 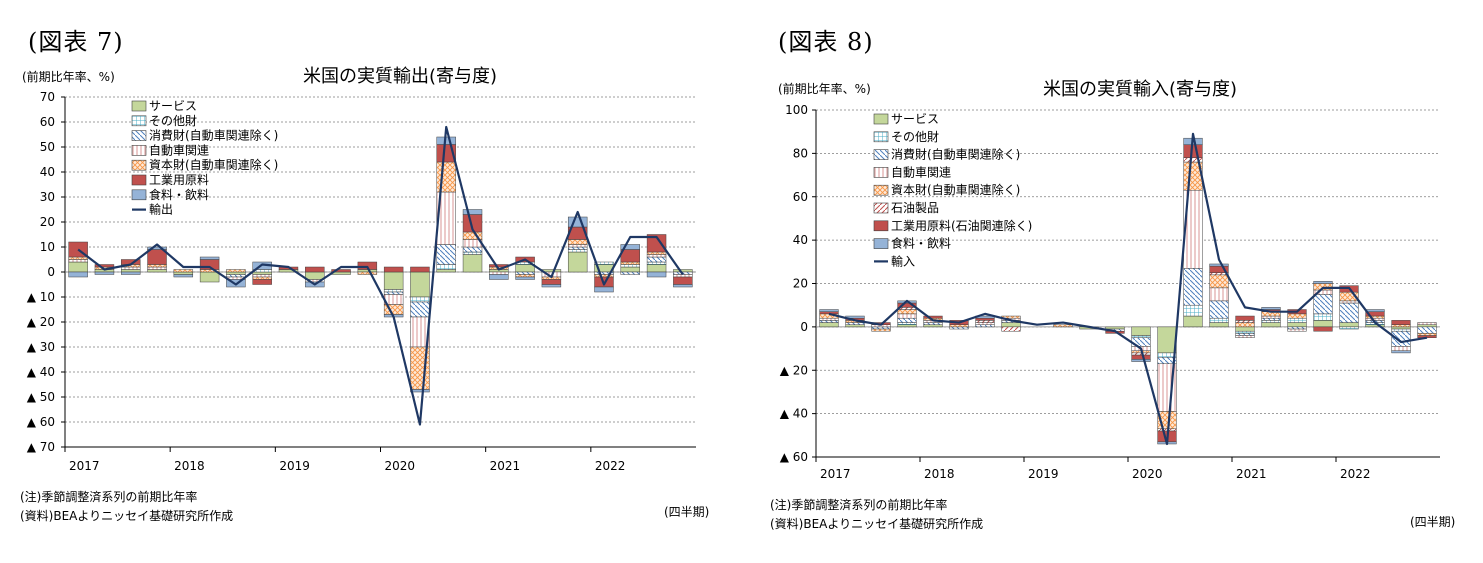 What do you see at coordinates (1323, 329) in the screenshot?
I see `bar-series-6-2021Q4` at bounding box center [1323, 329].